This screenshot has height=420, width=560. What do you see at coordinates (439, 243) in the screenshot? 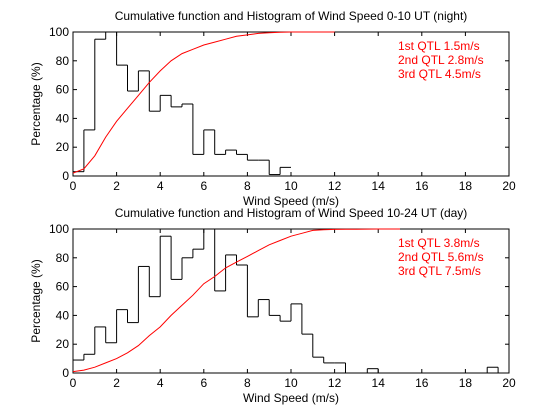
I see `quartile-annotation: 1st QTL 3.8m/s` at bounding box center [439, 243].